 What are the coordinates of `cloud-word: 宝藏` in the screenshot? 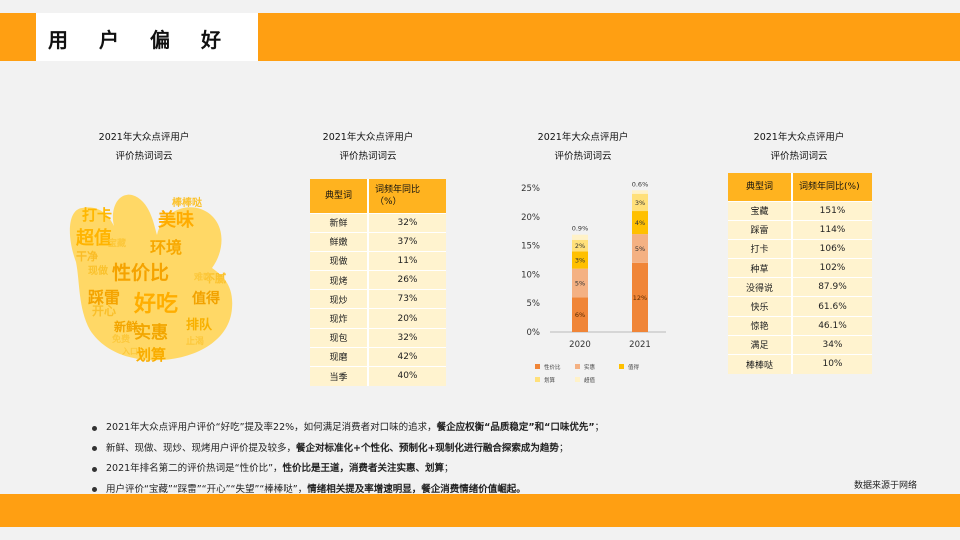 It's located at (117, 244).